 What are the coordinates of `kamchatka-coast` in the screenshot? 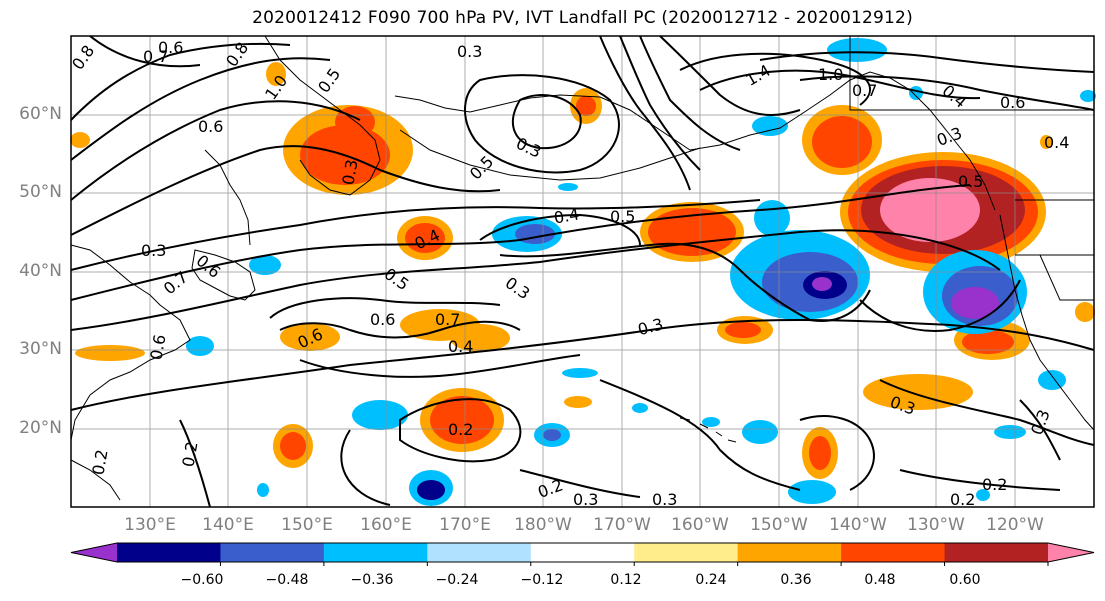 It's located at (322, 115).